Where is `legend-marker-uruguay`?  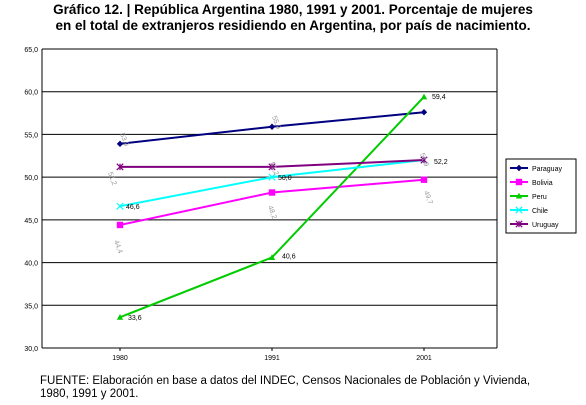
legend-marker-uruguay is located at coordinates (519, 224).